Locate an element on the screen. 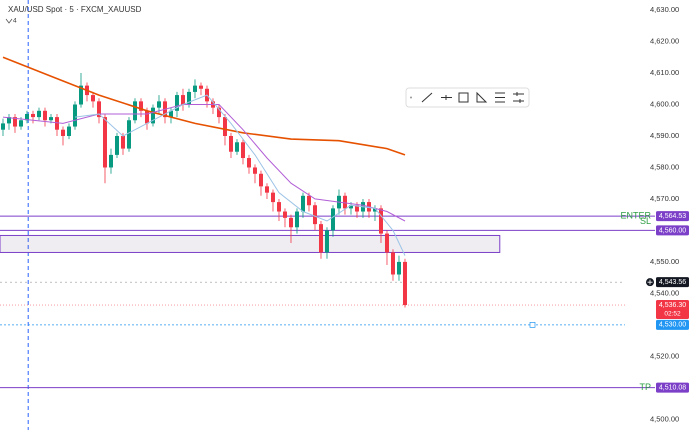 Image resolution: width=690 pixels, height=435 pixels. settings-tool is located at coordinates (518, 97).